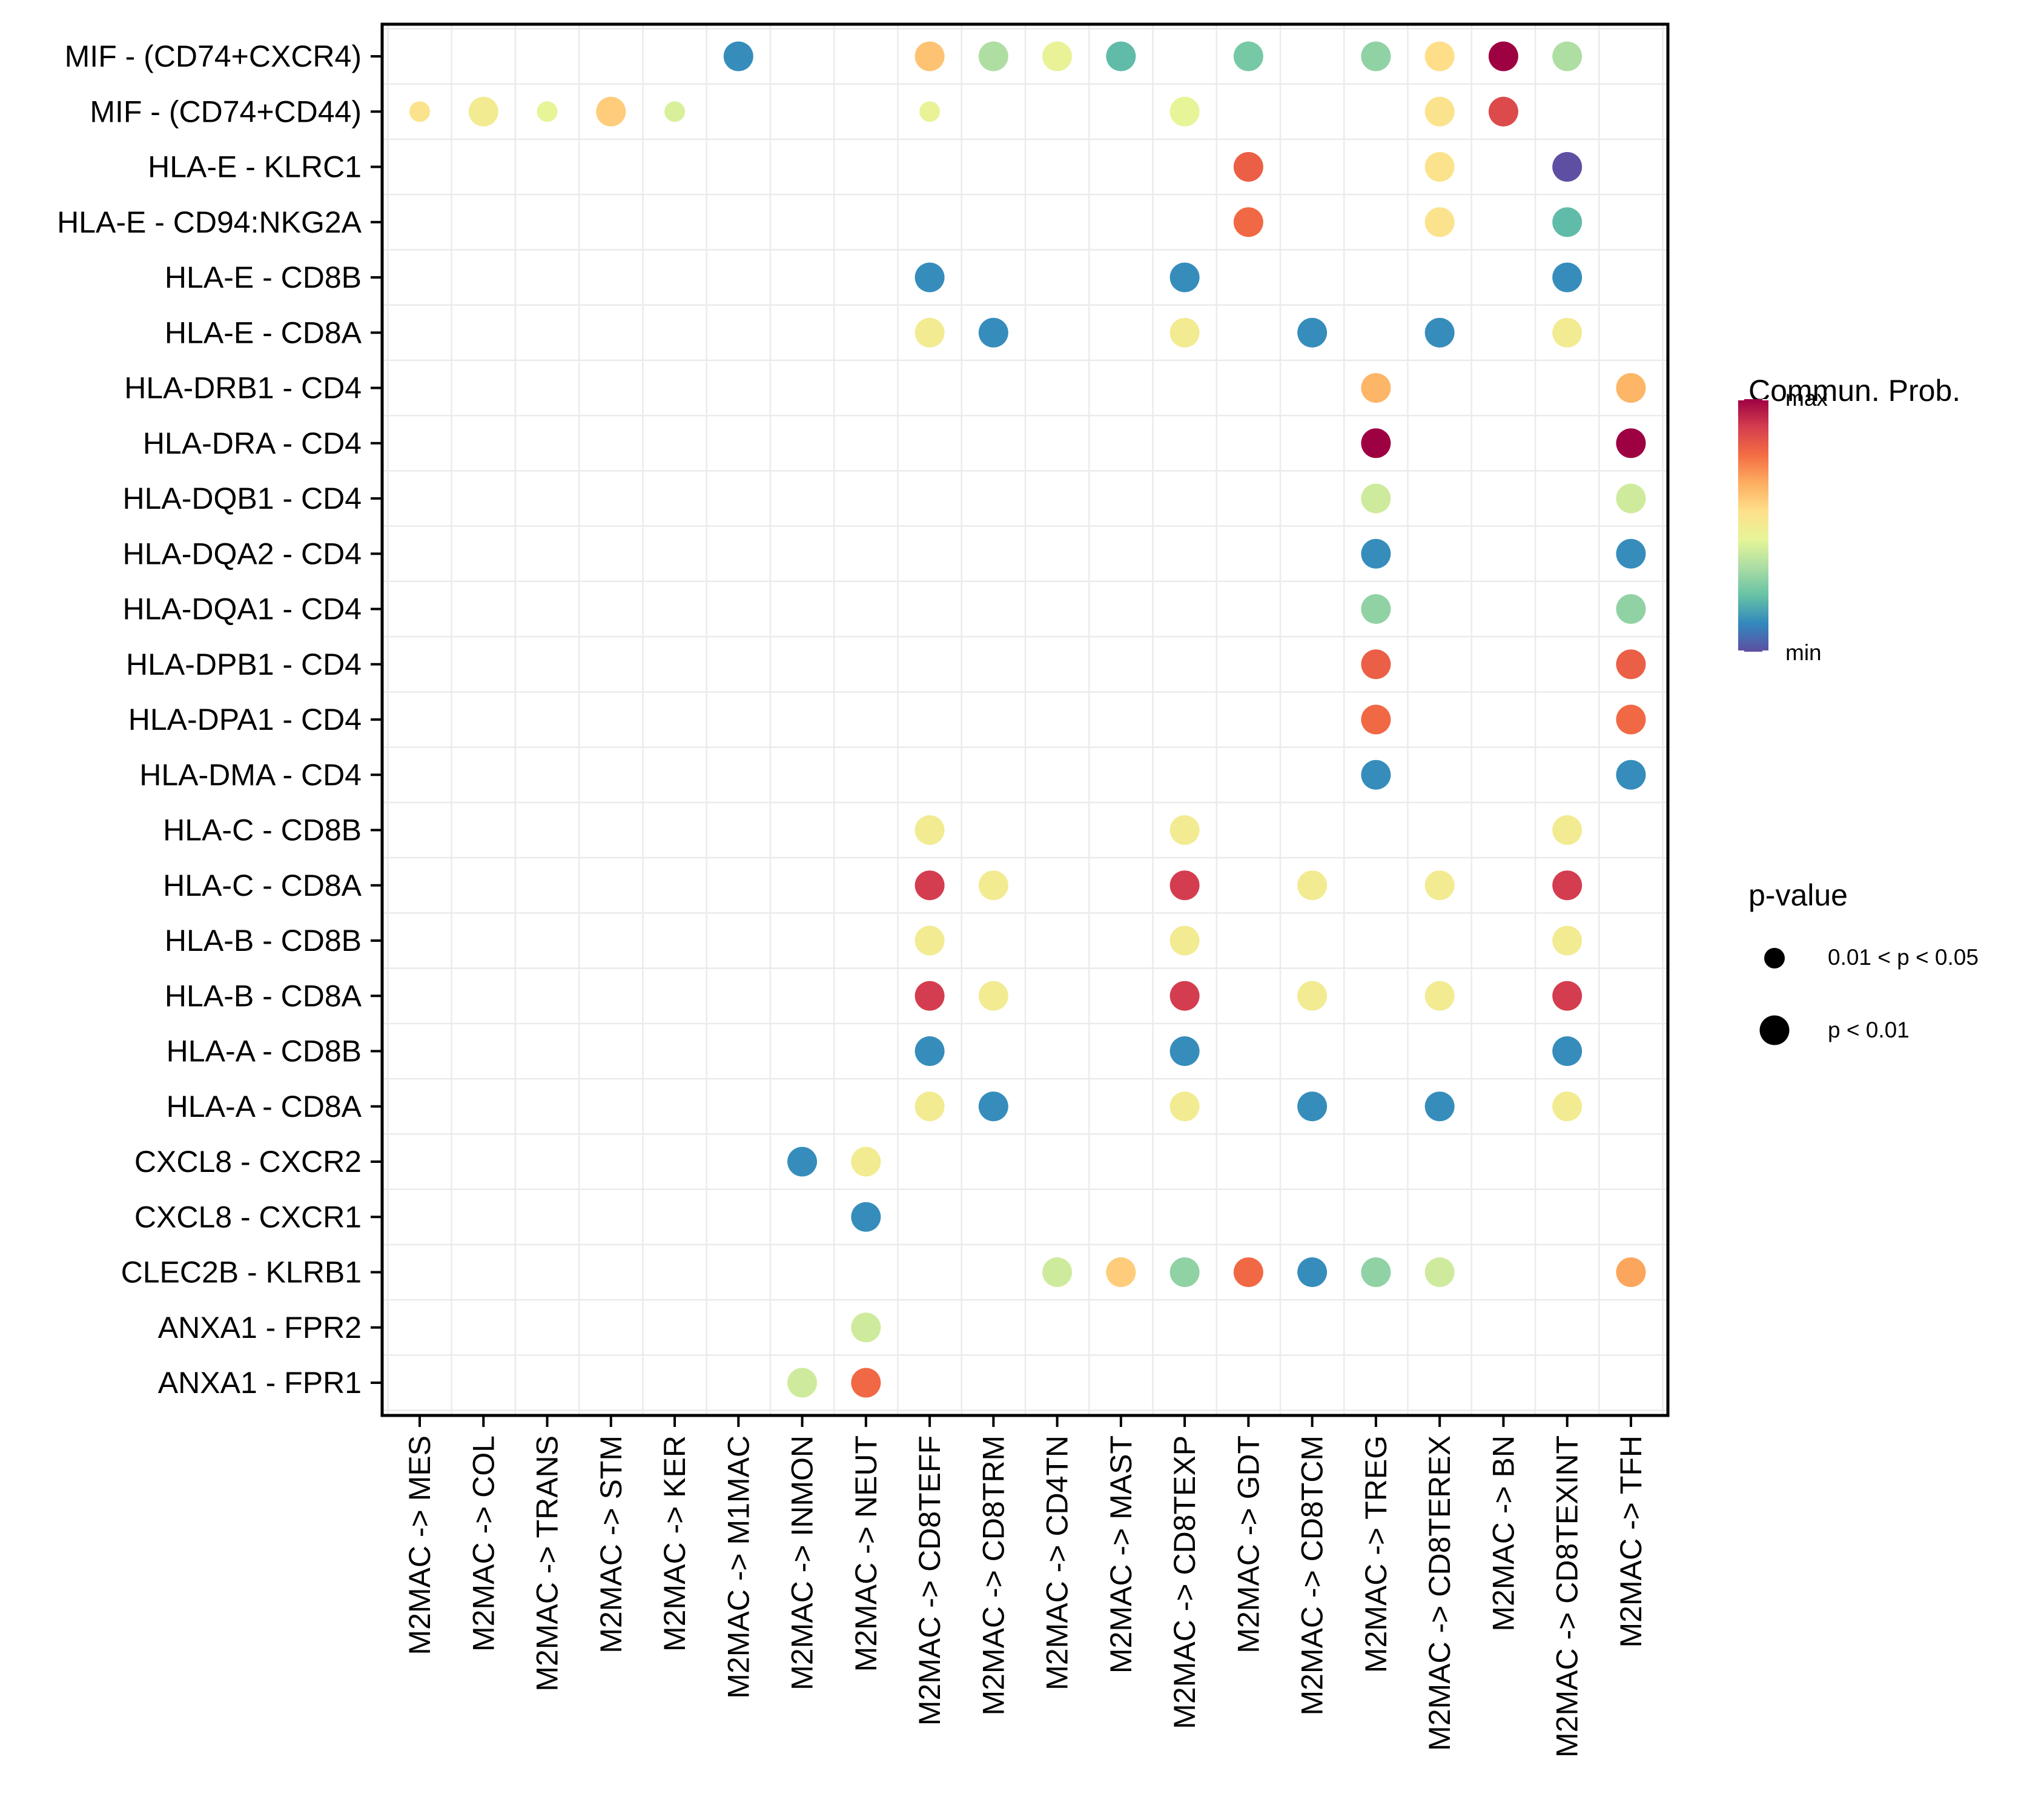 This screenshot has width=2044, height=1817. I want to click on x-tick-label: M2MAC -> CD8TEXINT, so click(1567, 1596).